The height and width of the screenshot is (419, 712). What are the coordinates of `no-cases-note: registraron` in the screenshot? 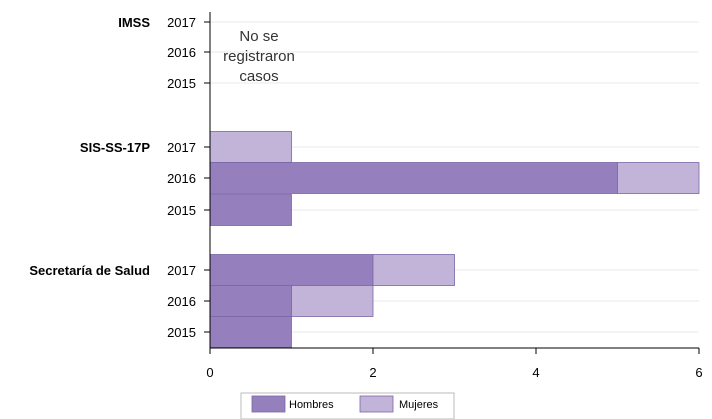 It's located at (259, 56).